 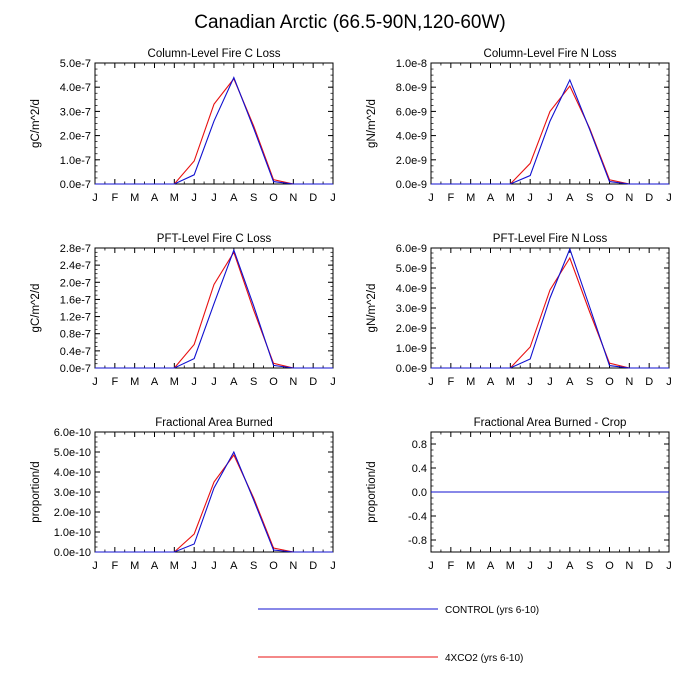 What do you see at coordinates (72, 473) in the screenshot?
I see `y-tick-label: 4.0e-10` at bounding box center [72, 473].